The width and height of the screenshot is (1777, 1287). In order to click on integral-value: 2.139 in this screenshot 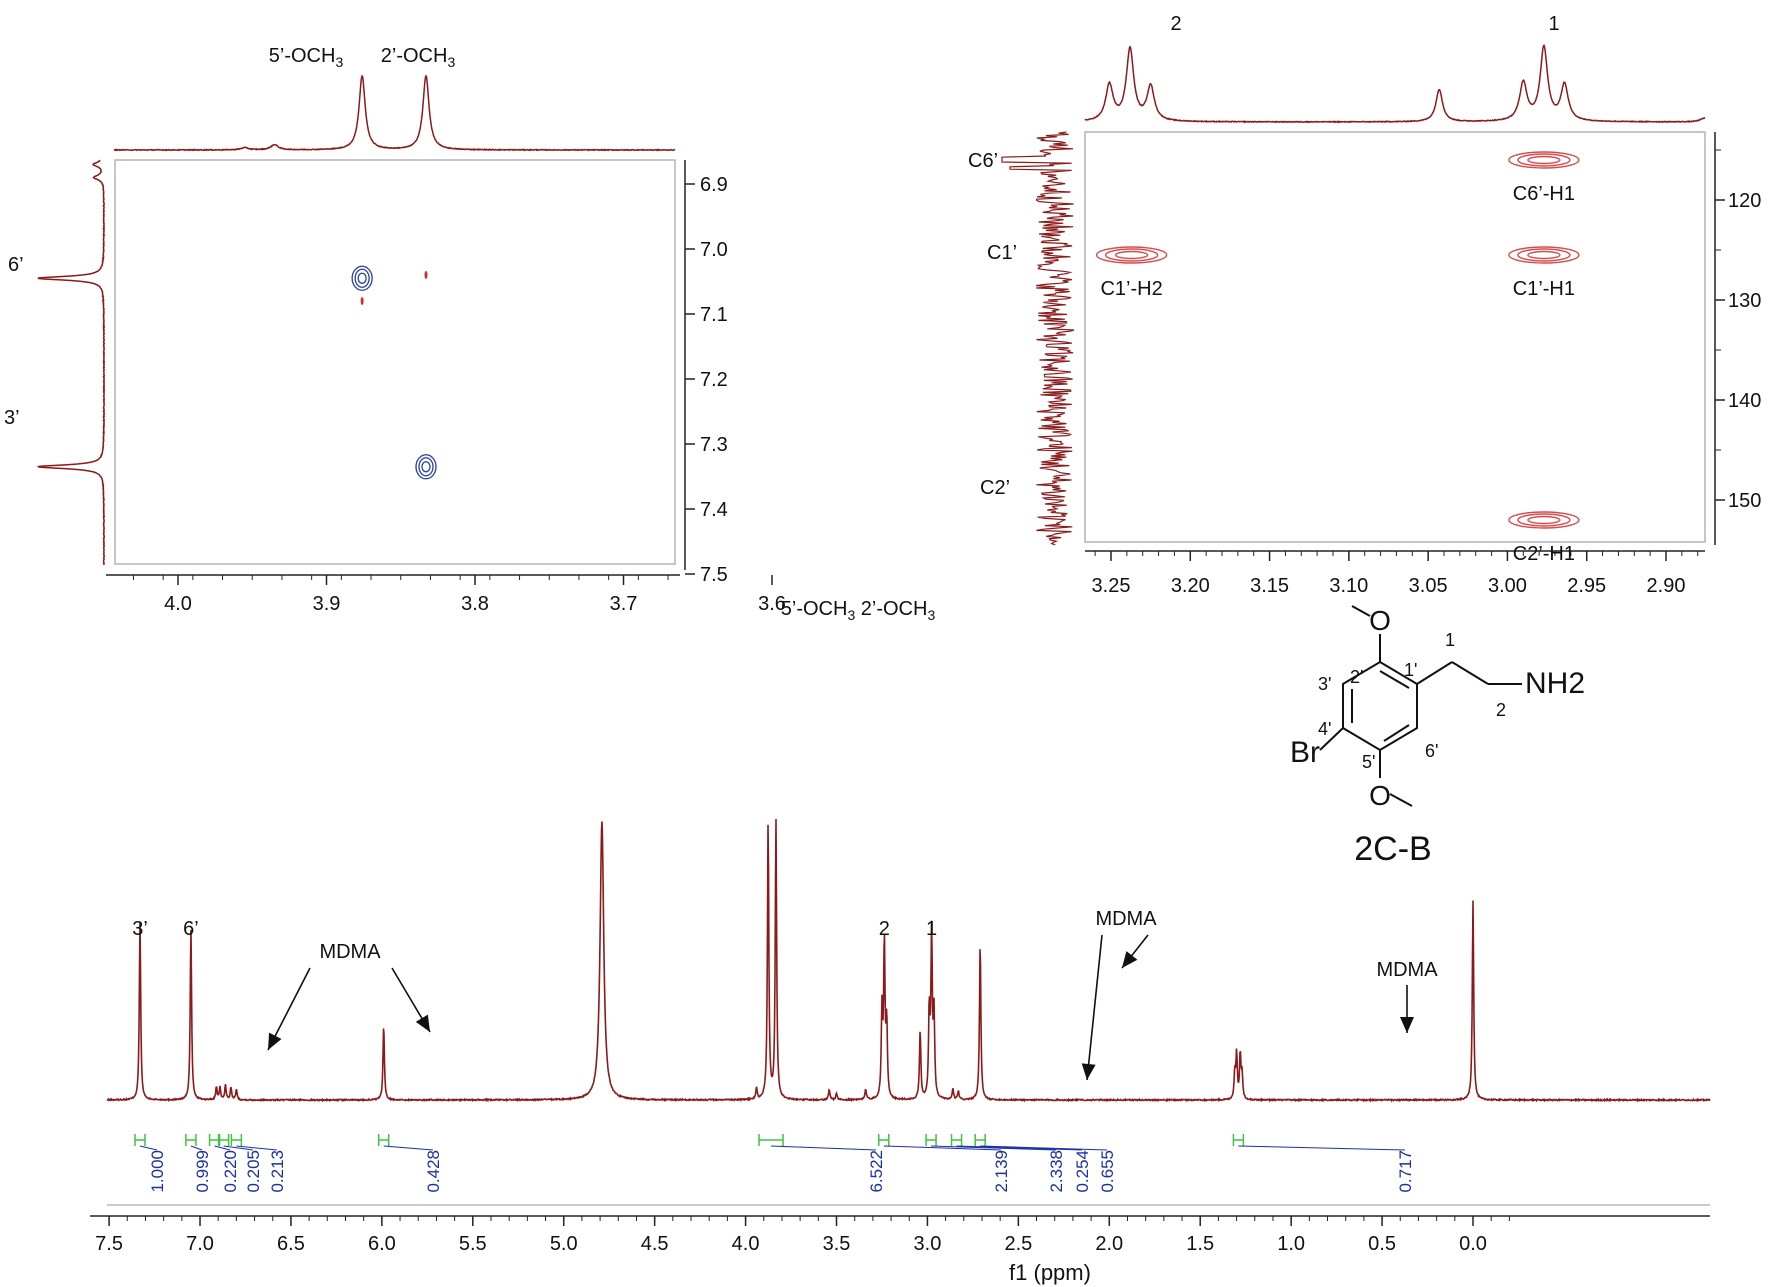, I will do `click(1001, 1171)`.